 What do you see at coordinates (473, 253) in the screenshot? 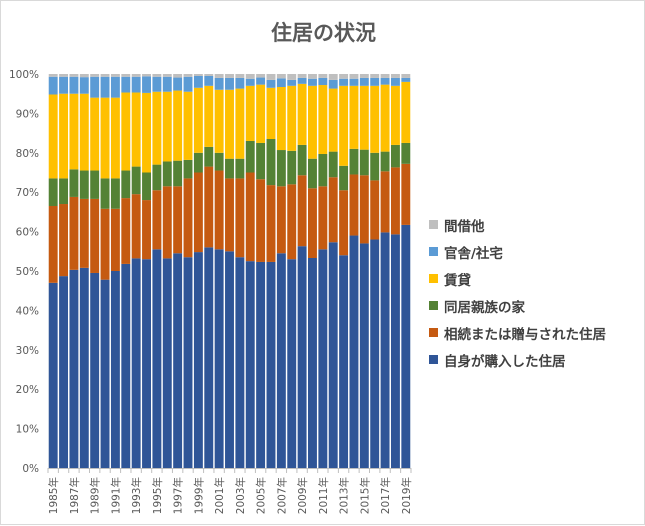
I see `legend-label: 官舎/社宅` at bounding box center [473, 253].